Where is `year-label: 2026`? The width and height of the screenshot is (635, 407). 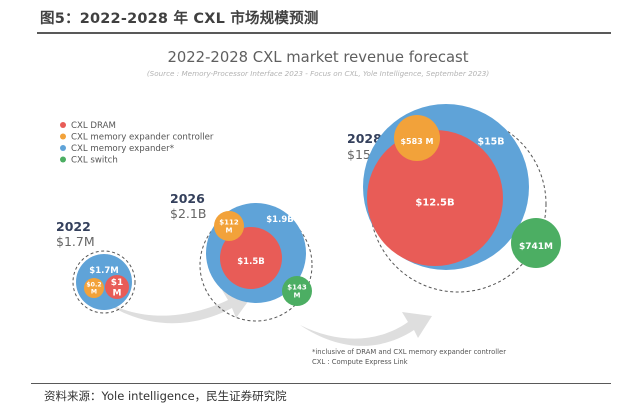
year-label: 2026 is located at coordinates (187, 198).